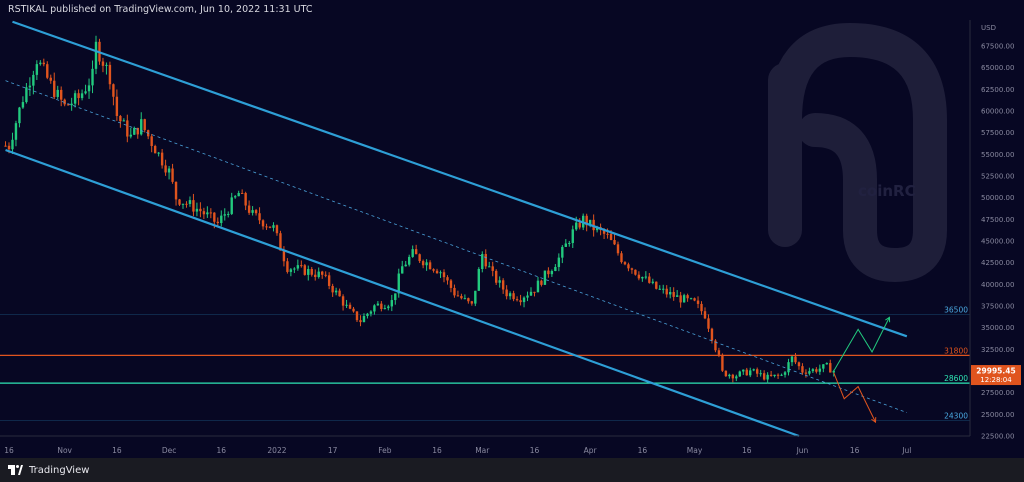 Image resolution: width=1024 pixels, height=482 pixels. What do you see at coordinates (988, 28) in the screenshot?
I see `currency-label: USD` at bounding box center [988, 28].